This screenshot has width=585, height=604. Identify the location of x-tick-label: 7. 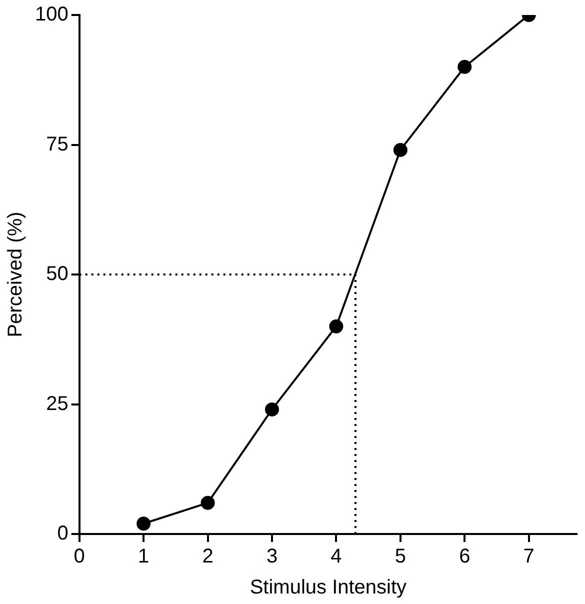
(528, 557).